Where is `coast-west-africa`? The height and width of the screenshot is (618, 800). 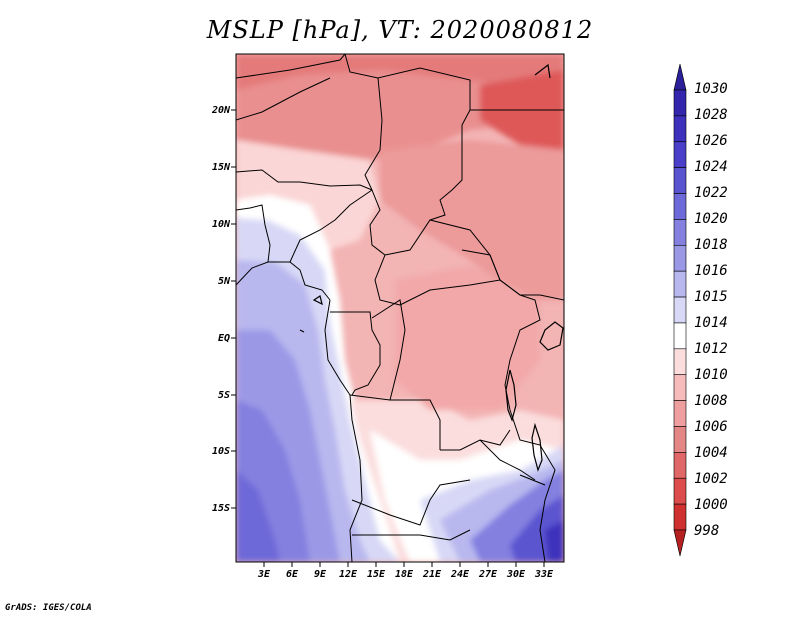
coast-west-africa is located at coordinates (343, 430).